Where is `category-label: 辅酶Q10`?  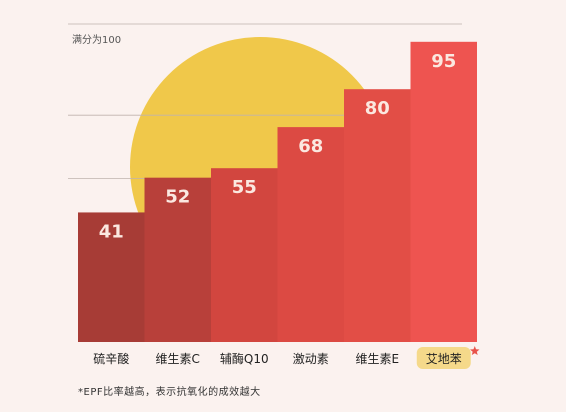
category-label: 辅酶Q10 is located at coordinates (244, 358).